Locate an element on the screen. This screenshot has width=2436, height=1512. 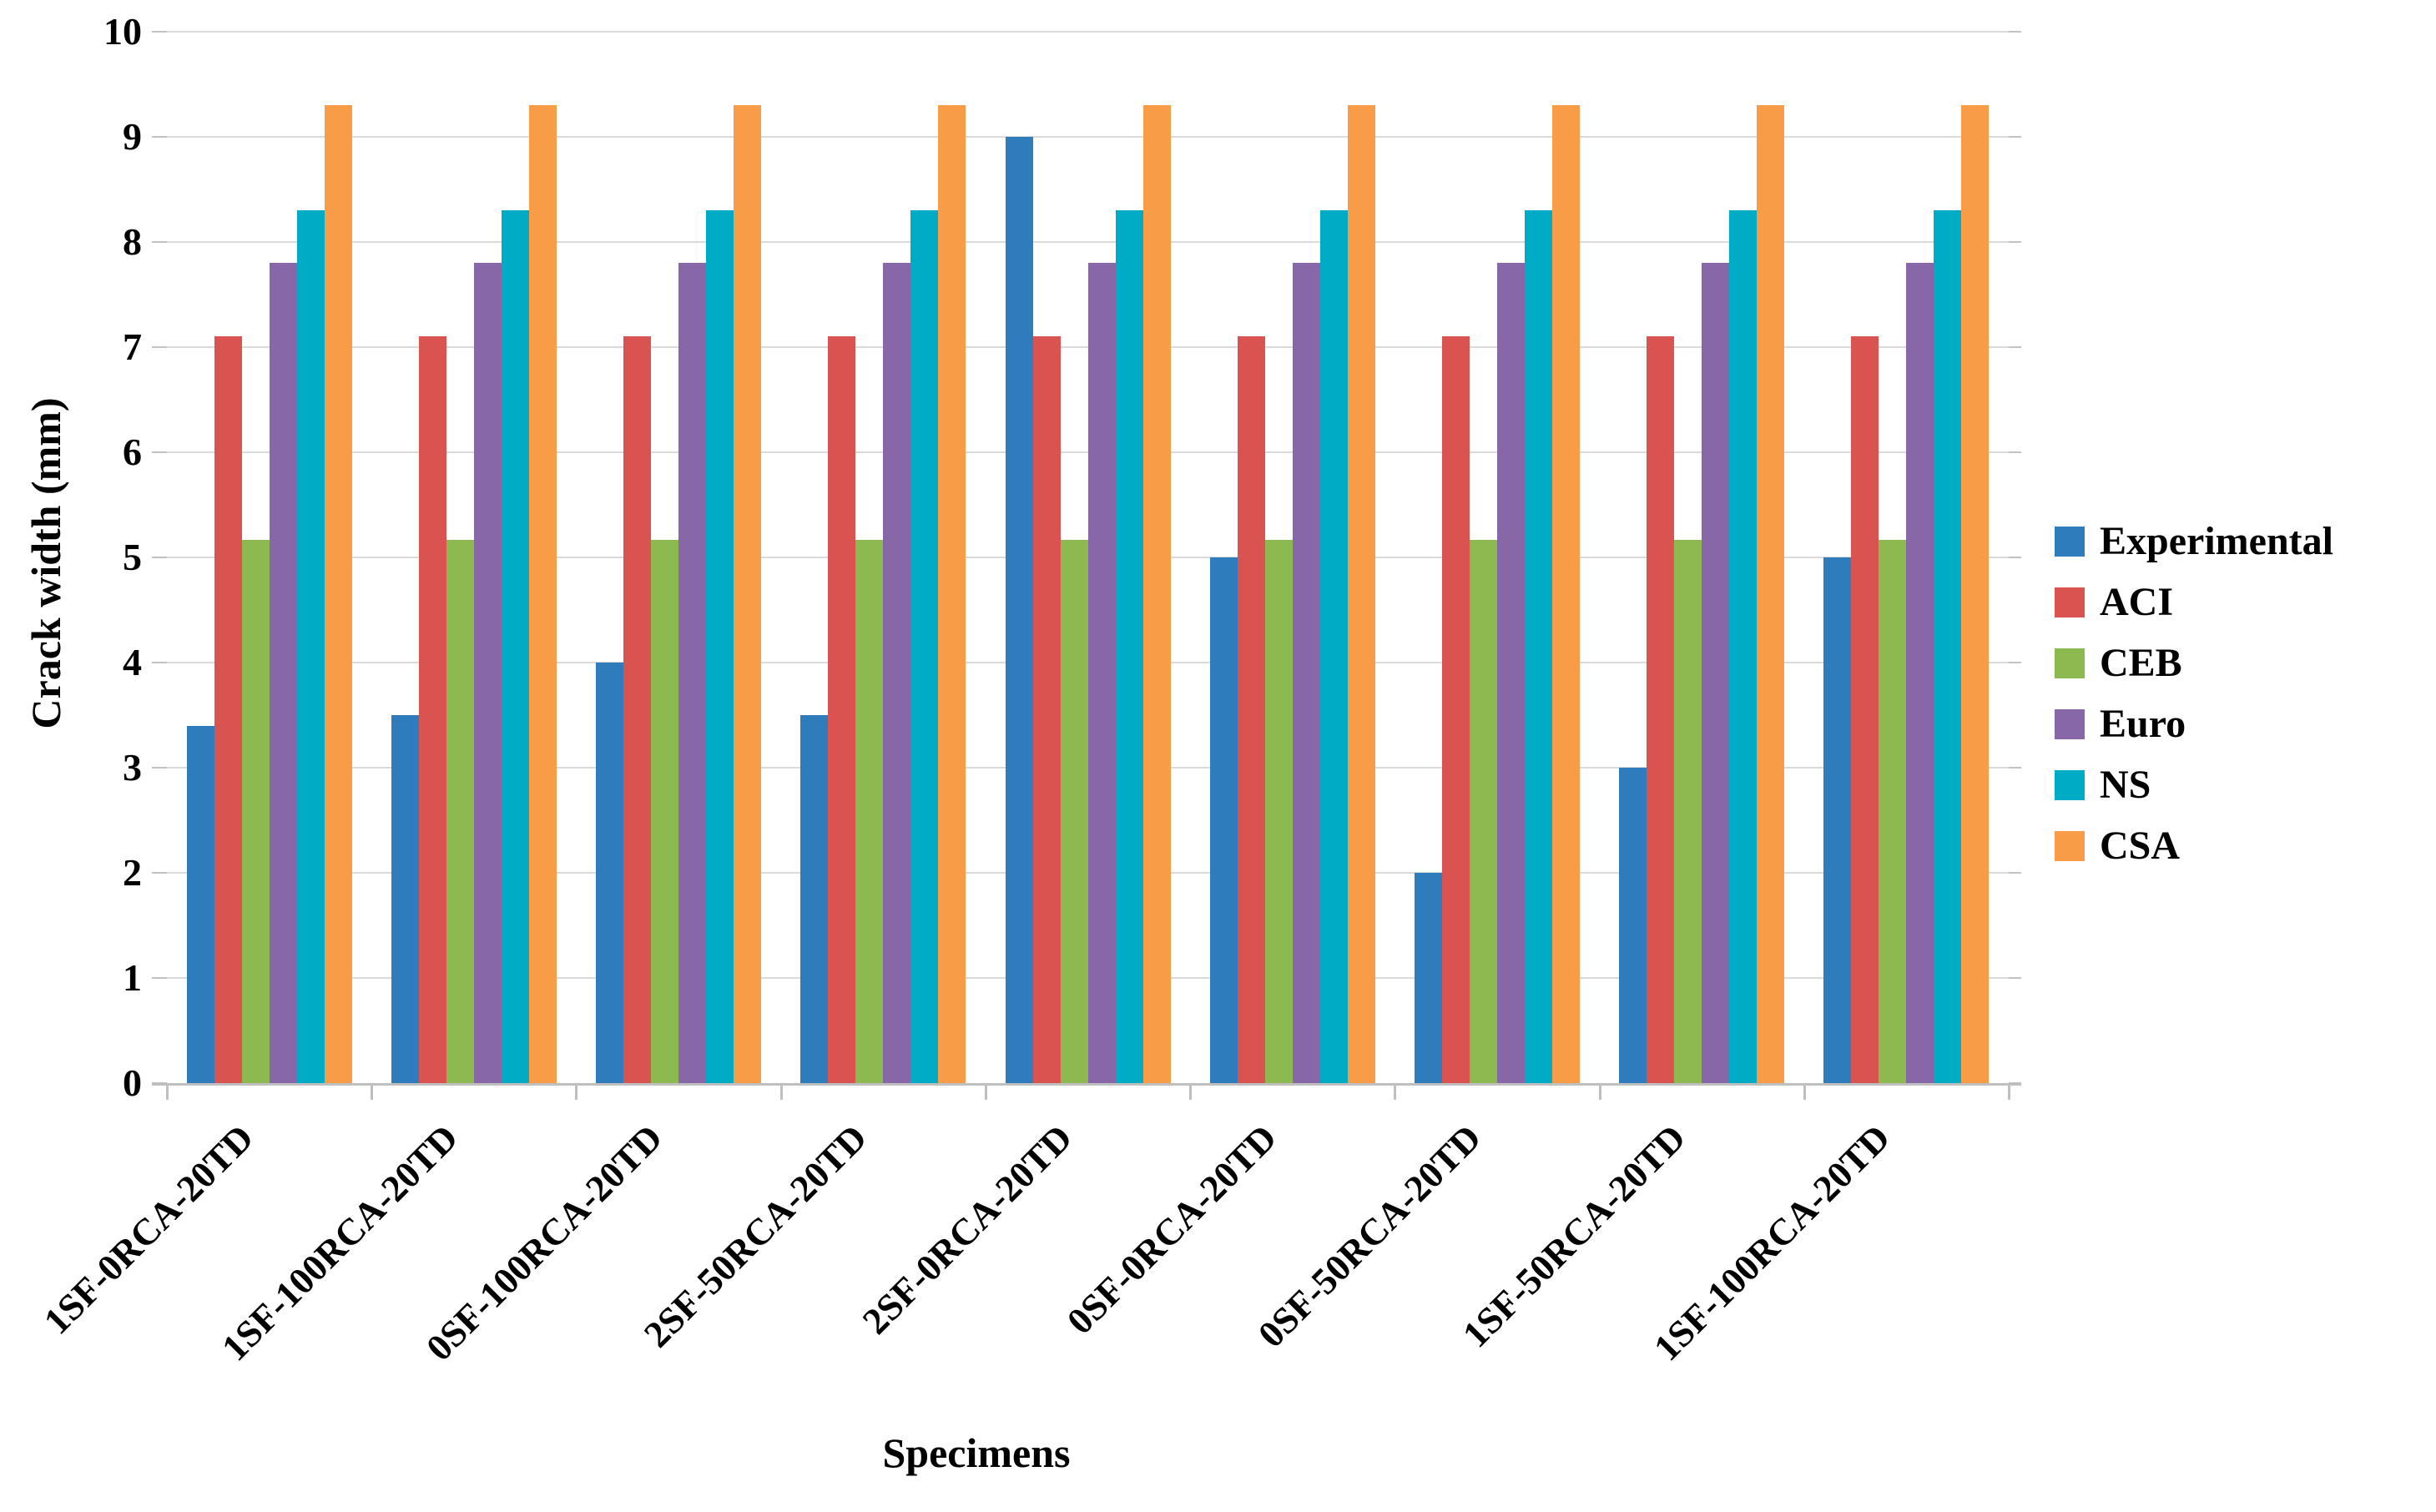
y-tick-label: 1 is located at coordinates (132, 978).